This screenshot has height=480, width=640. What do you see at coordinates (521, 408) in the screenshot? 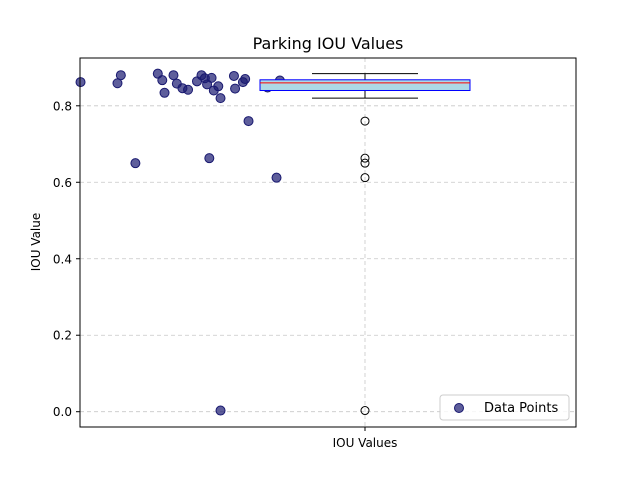
I see `legend-label: Data Points` at bounding box center [521, 408].